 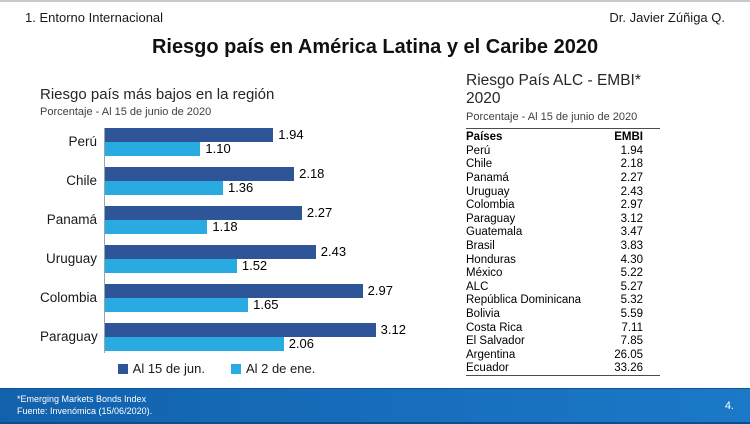 What do you see at coordinates (631, 300) in the screenshot?
I see `cell-embi-value: 5.32` at bounding box center [631, 300].